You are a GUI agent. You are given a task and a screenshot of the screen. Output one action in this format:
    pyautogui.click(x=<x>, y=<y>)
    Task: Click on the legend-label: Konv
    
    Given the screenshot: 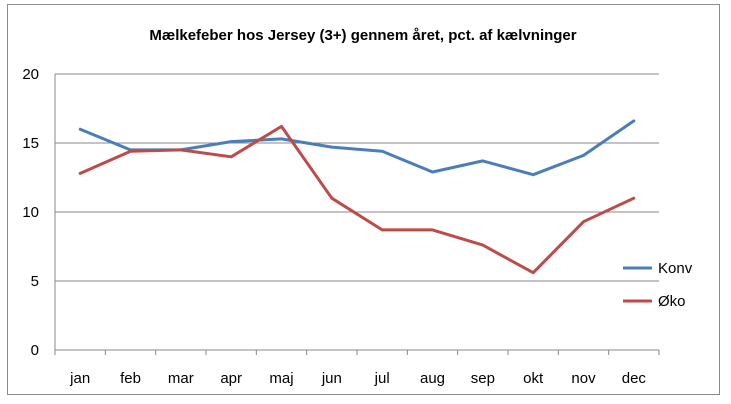 What is the action you would take?
    pyautogui.click(x=675, y=268)
    